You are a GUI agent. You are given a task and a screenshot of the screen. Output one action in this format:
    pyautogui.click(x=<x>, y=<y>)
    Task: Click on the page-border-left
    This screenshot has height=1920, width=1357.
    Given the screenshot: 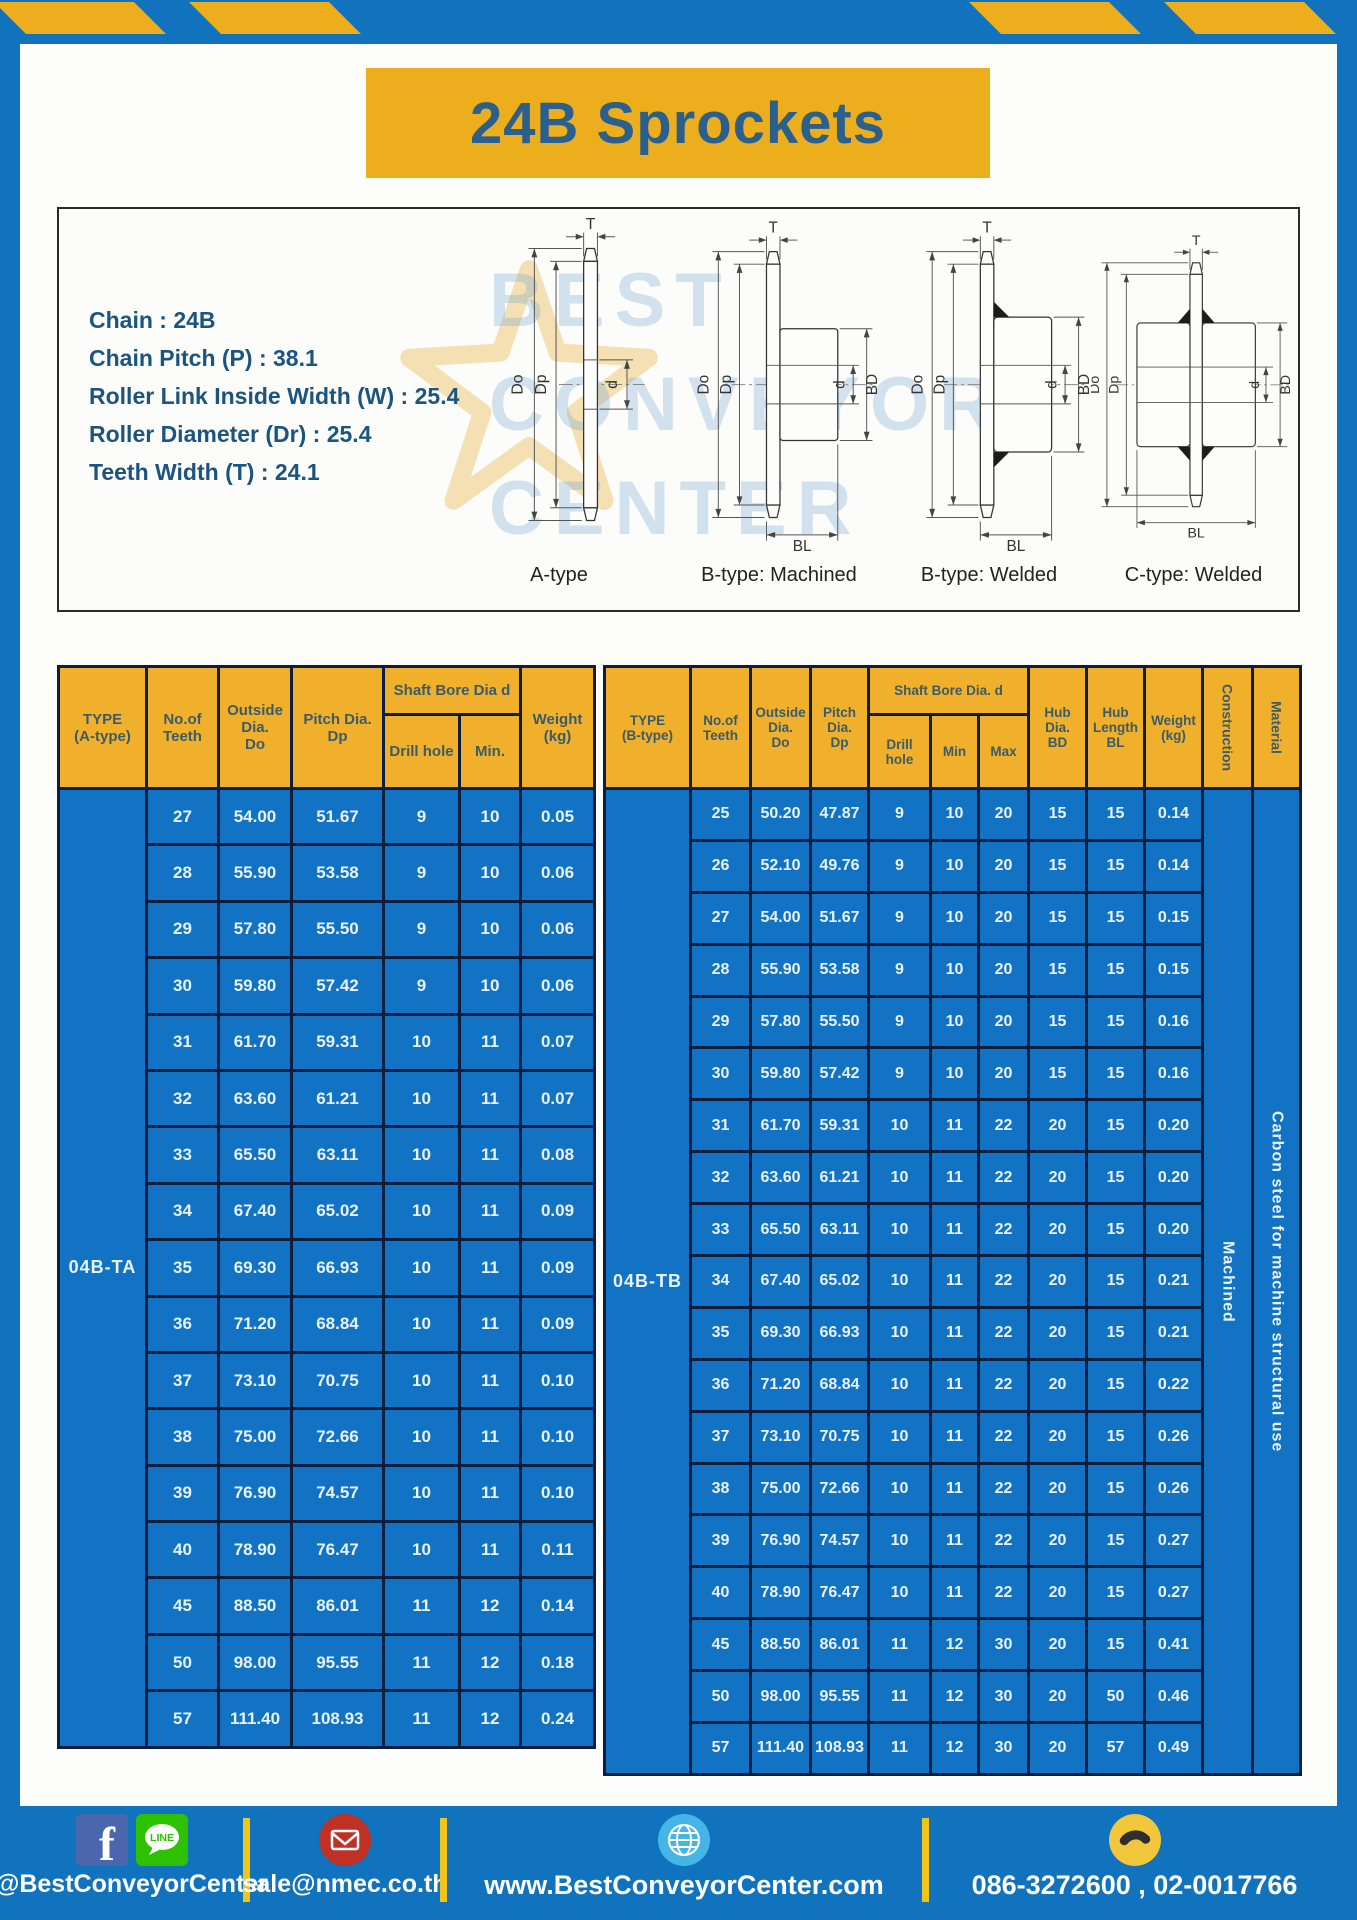 What is the action you would take?
    pyautogui.click(x=10, y=960)
    